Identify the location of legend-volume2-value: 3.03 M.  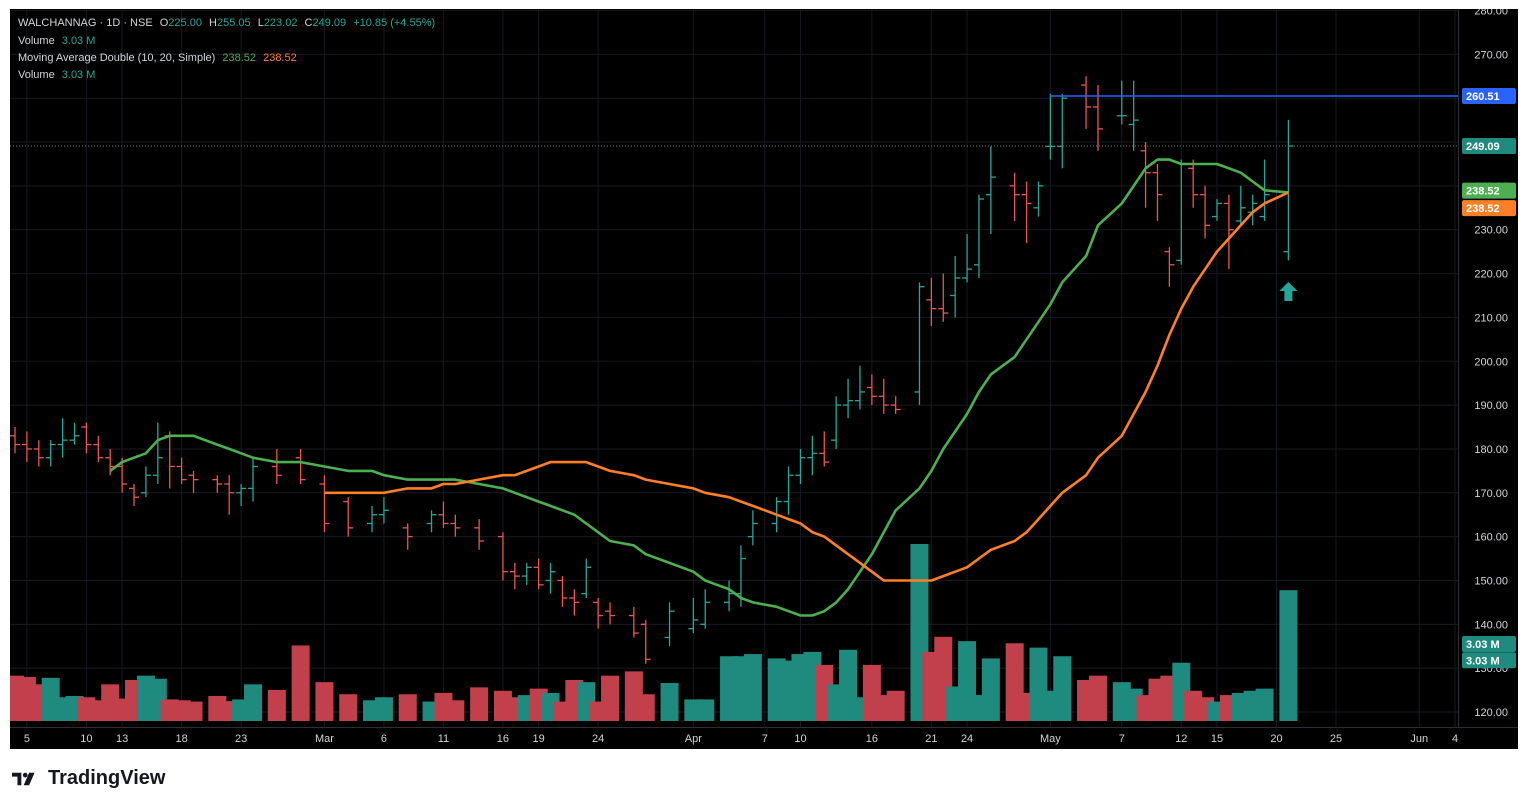
(78, 75).